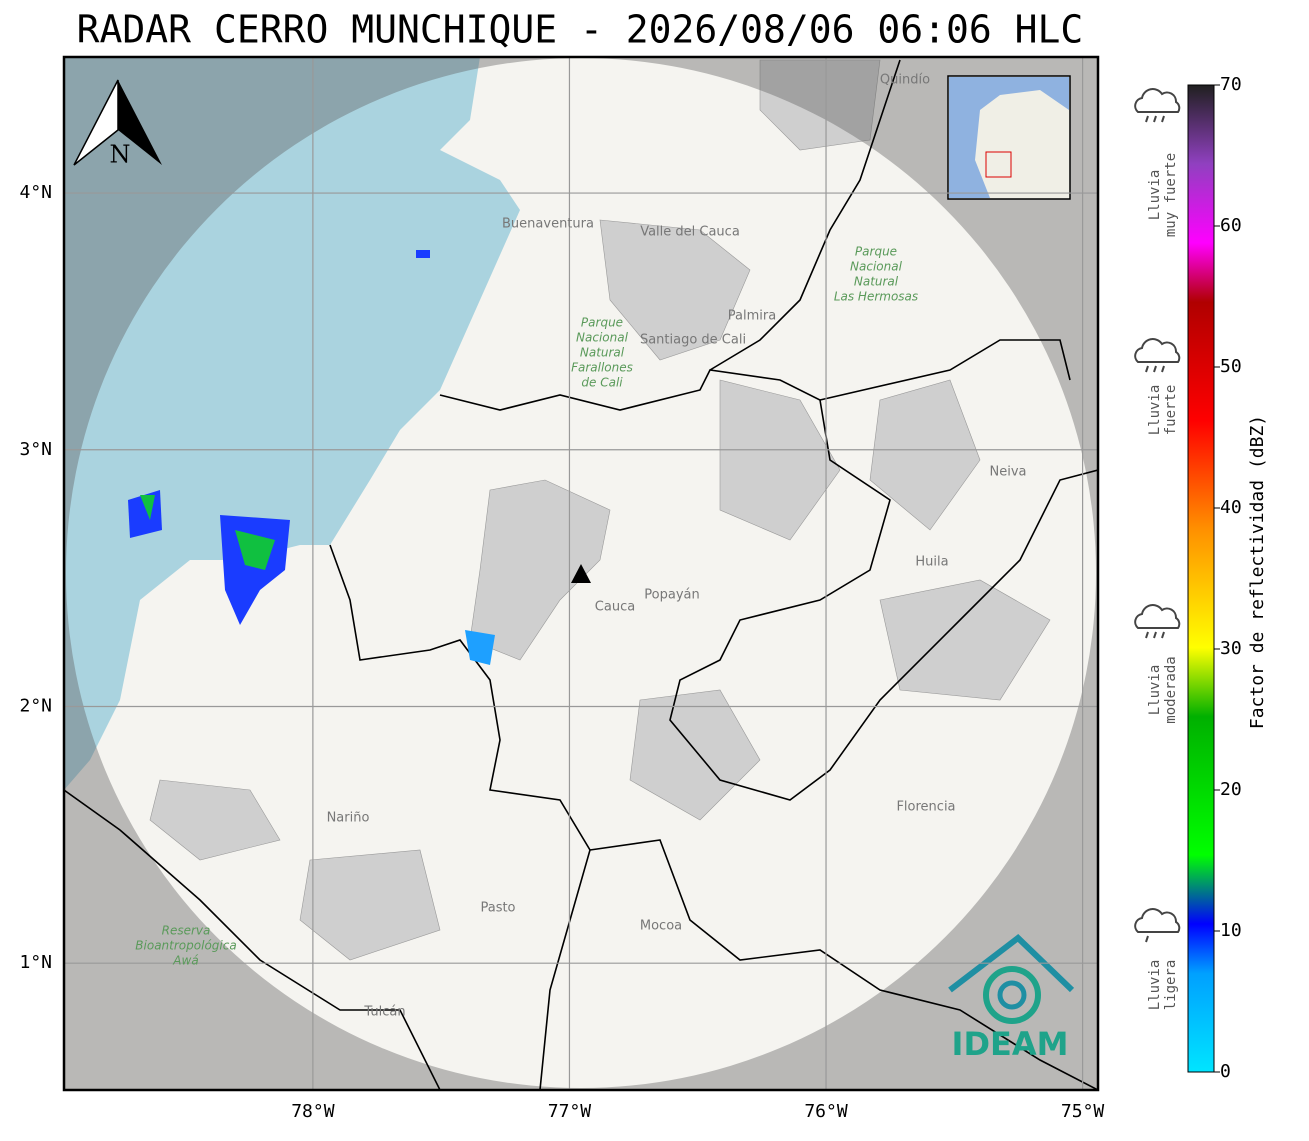 The width and height of the screenshot is (1309, 1141). What do you see at coordinates (120, 155) in the screenshot?
I see `north-label: N` at bounding box center [120, 155].